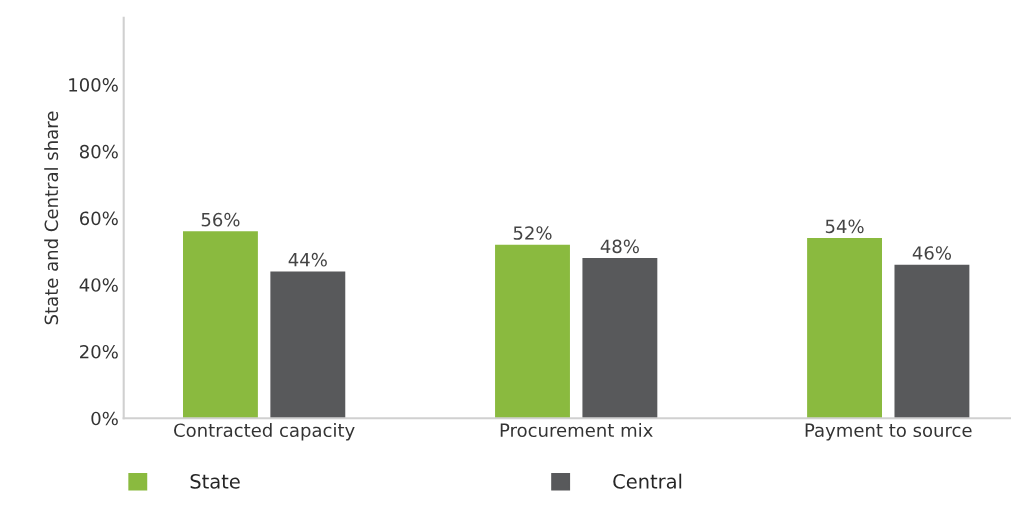  What do you see at coordinates (619, 246) in the screenshot?
I see `data-label: 48%` at bounding box center [619, 246].